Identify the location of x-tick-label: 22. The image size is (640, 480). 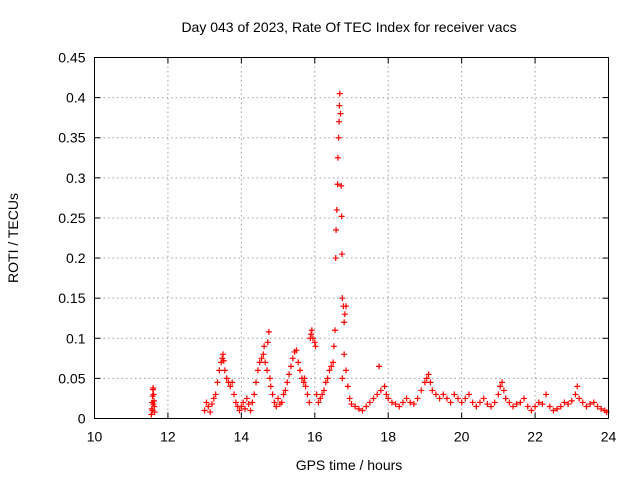
(535, 437).